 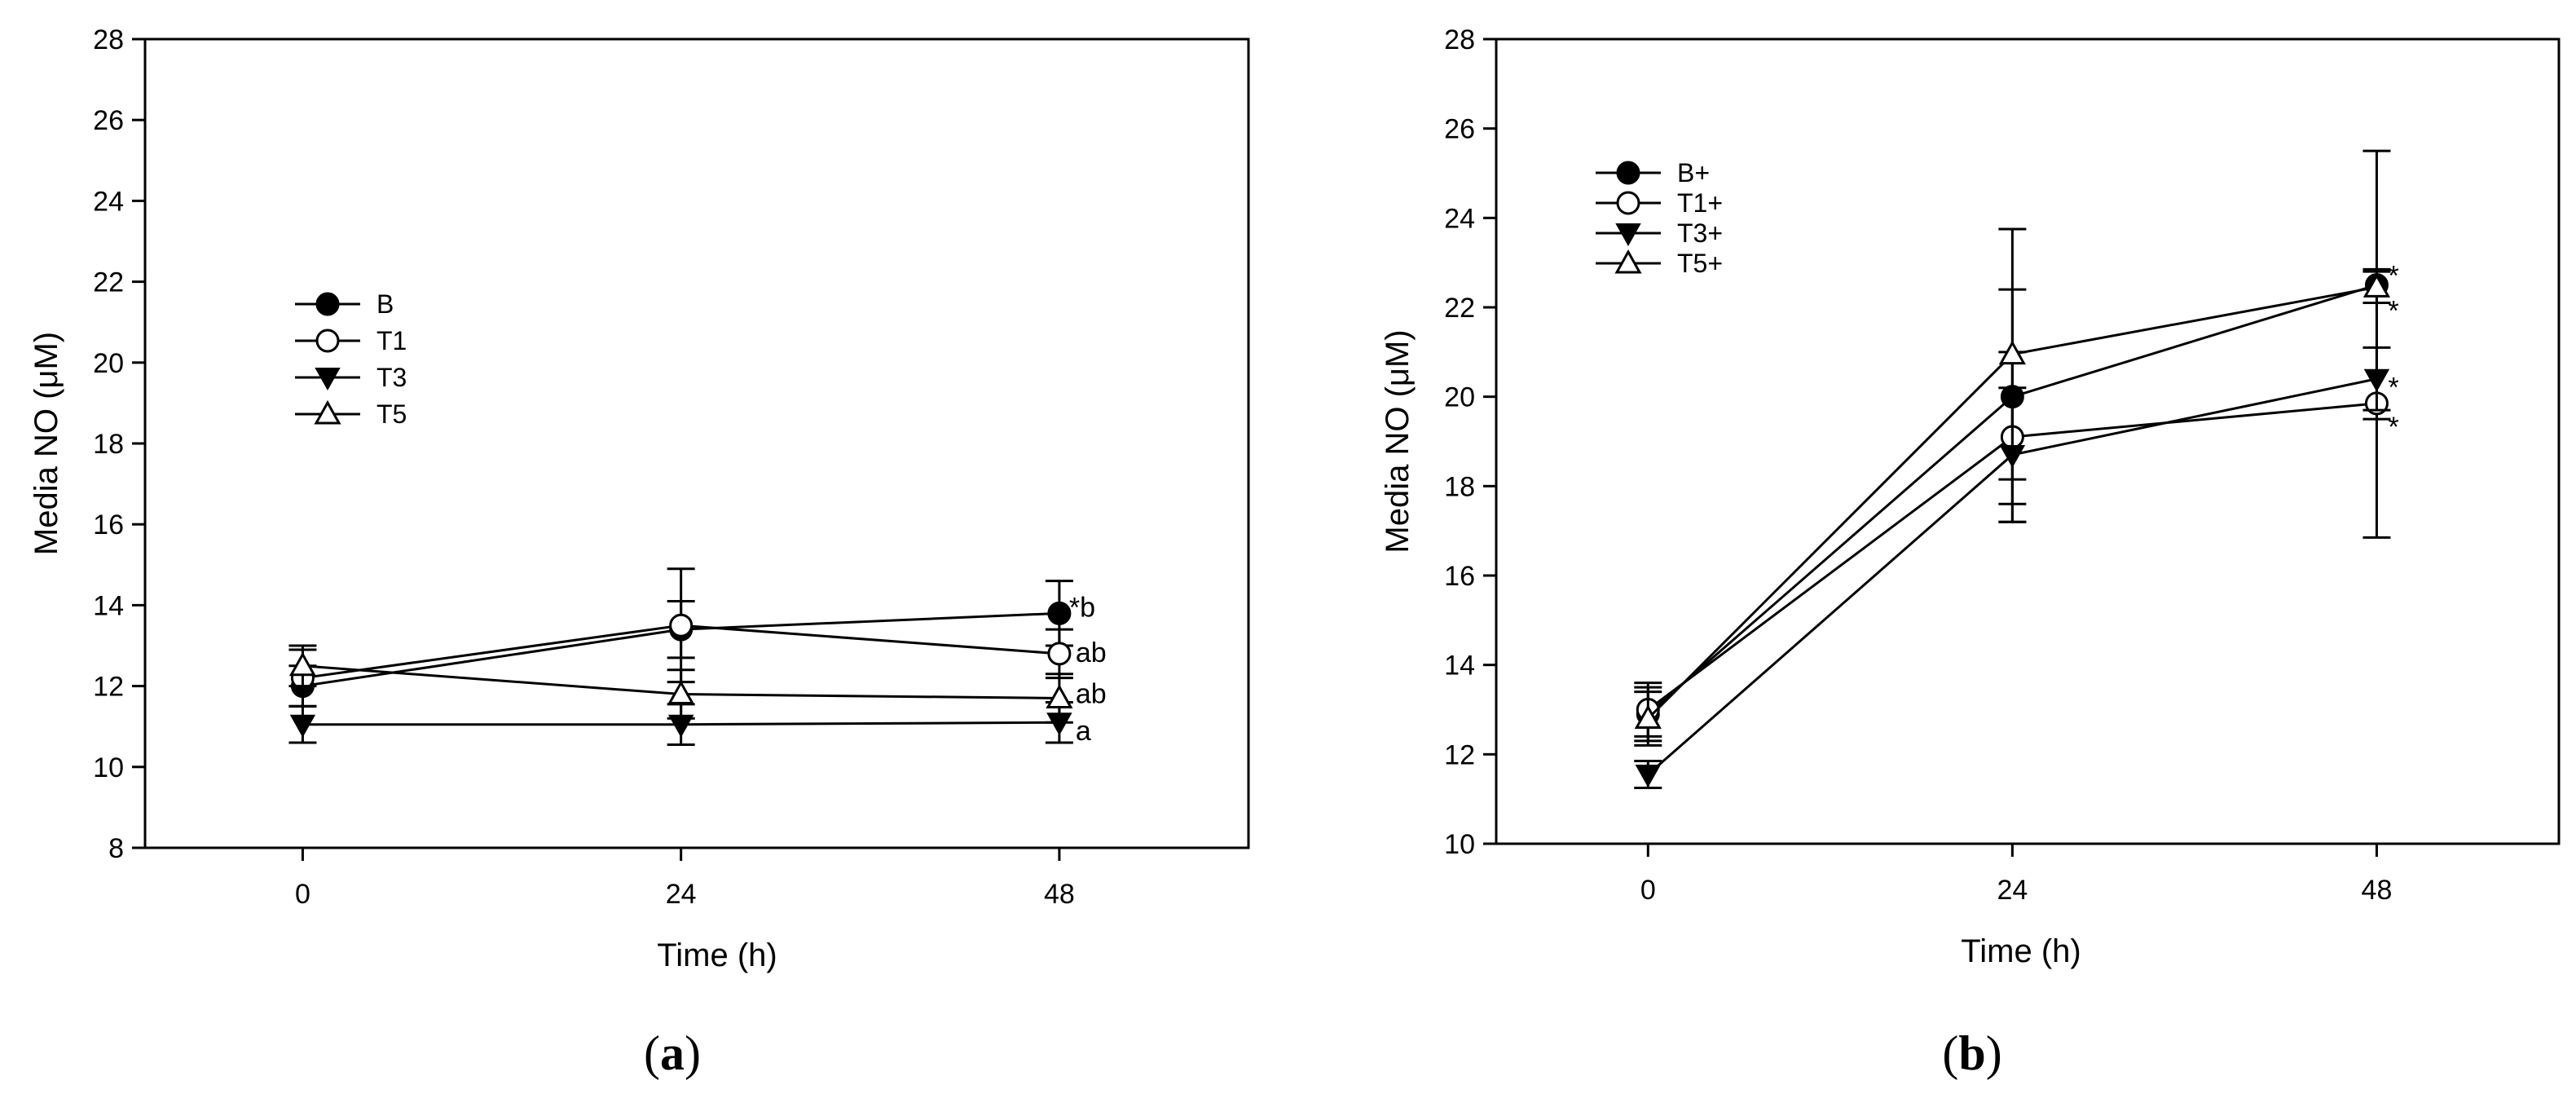 I want to click on series-T5+: *, so click(x=2017, y=487).